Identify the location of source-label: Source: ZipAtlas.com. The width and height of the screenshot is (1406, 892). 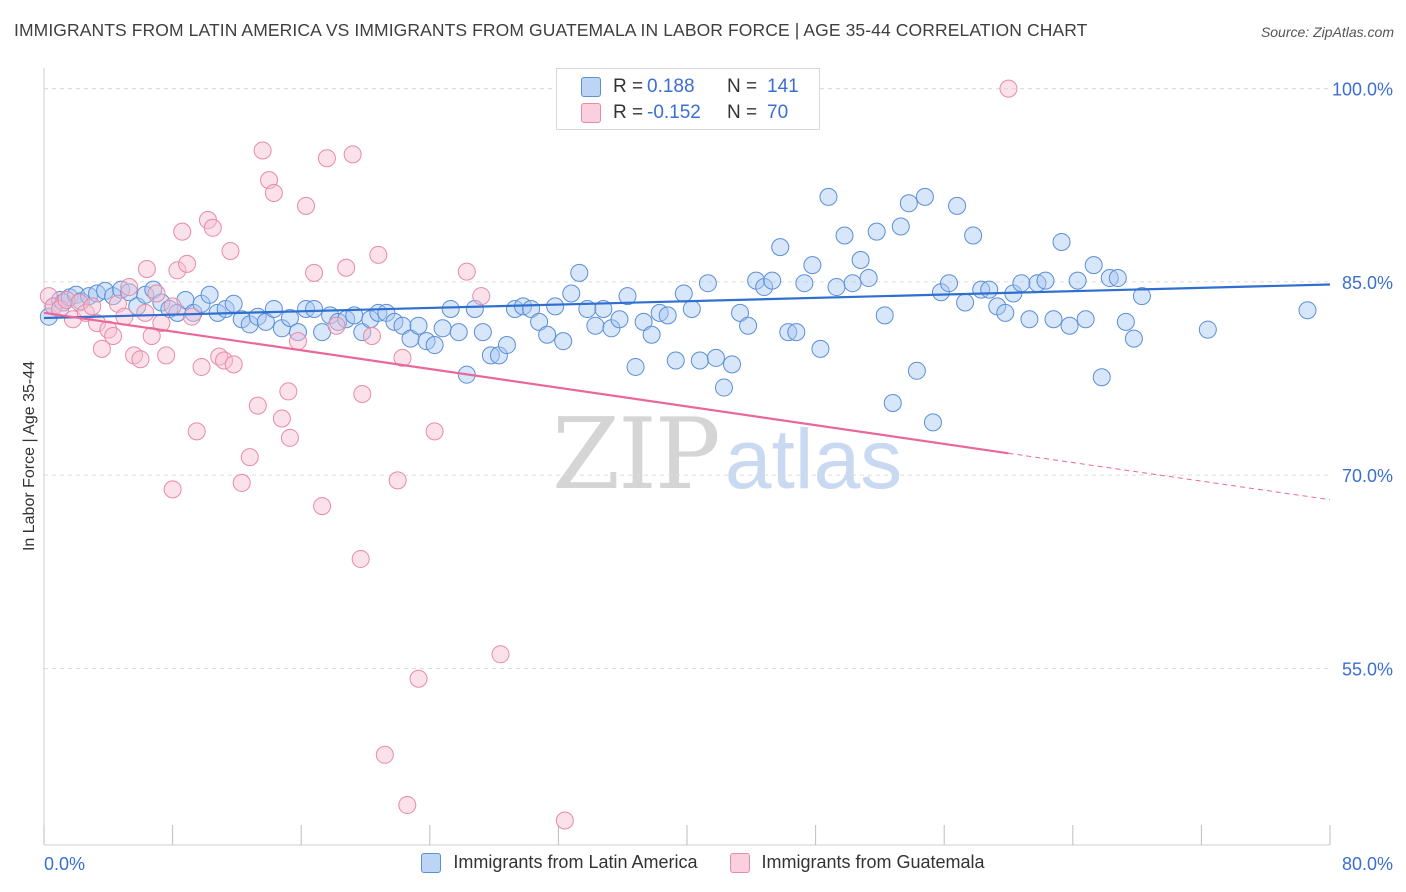
(1327, 32).